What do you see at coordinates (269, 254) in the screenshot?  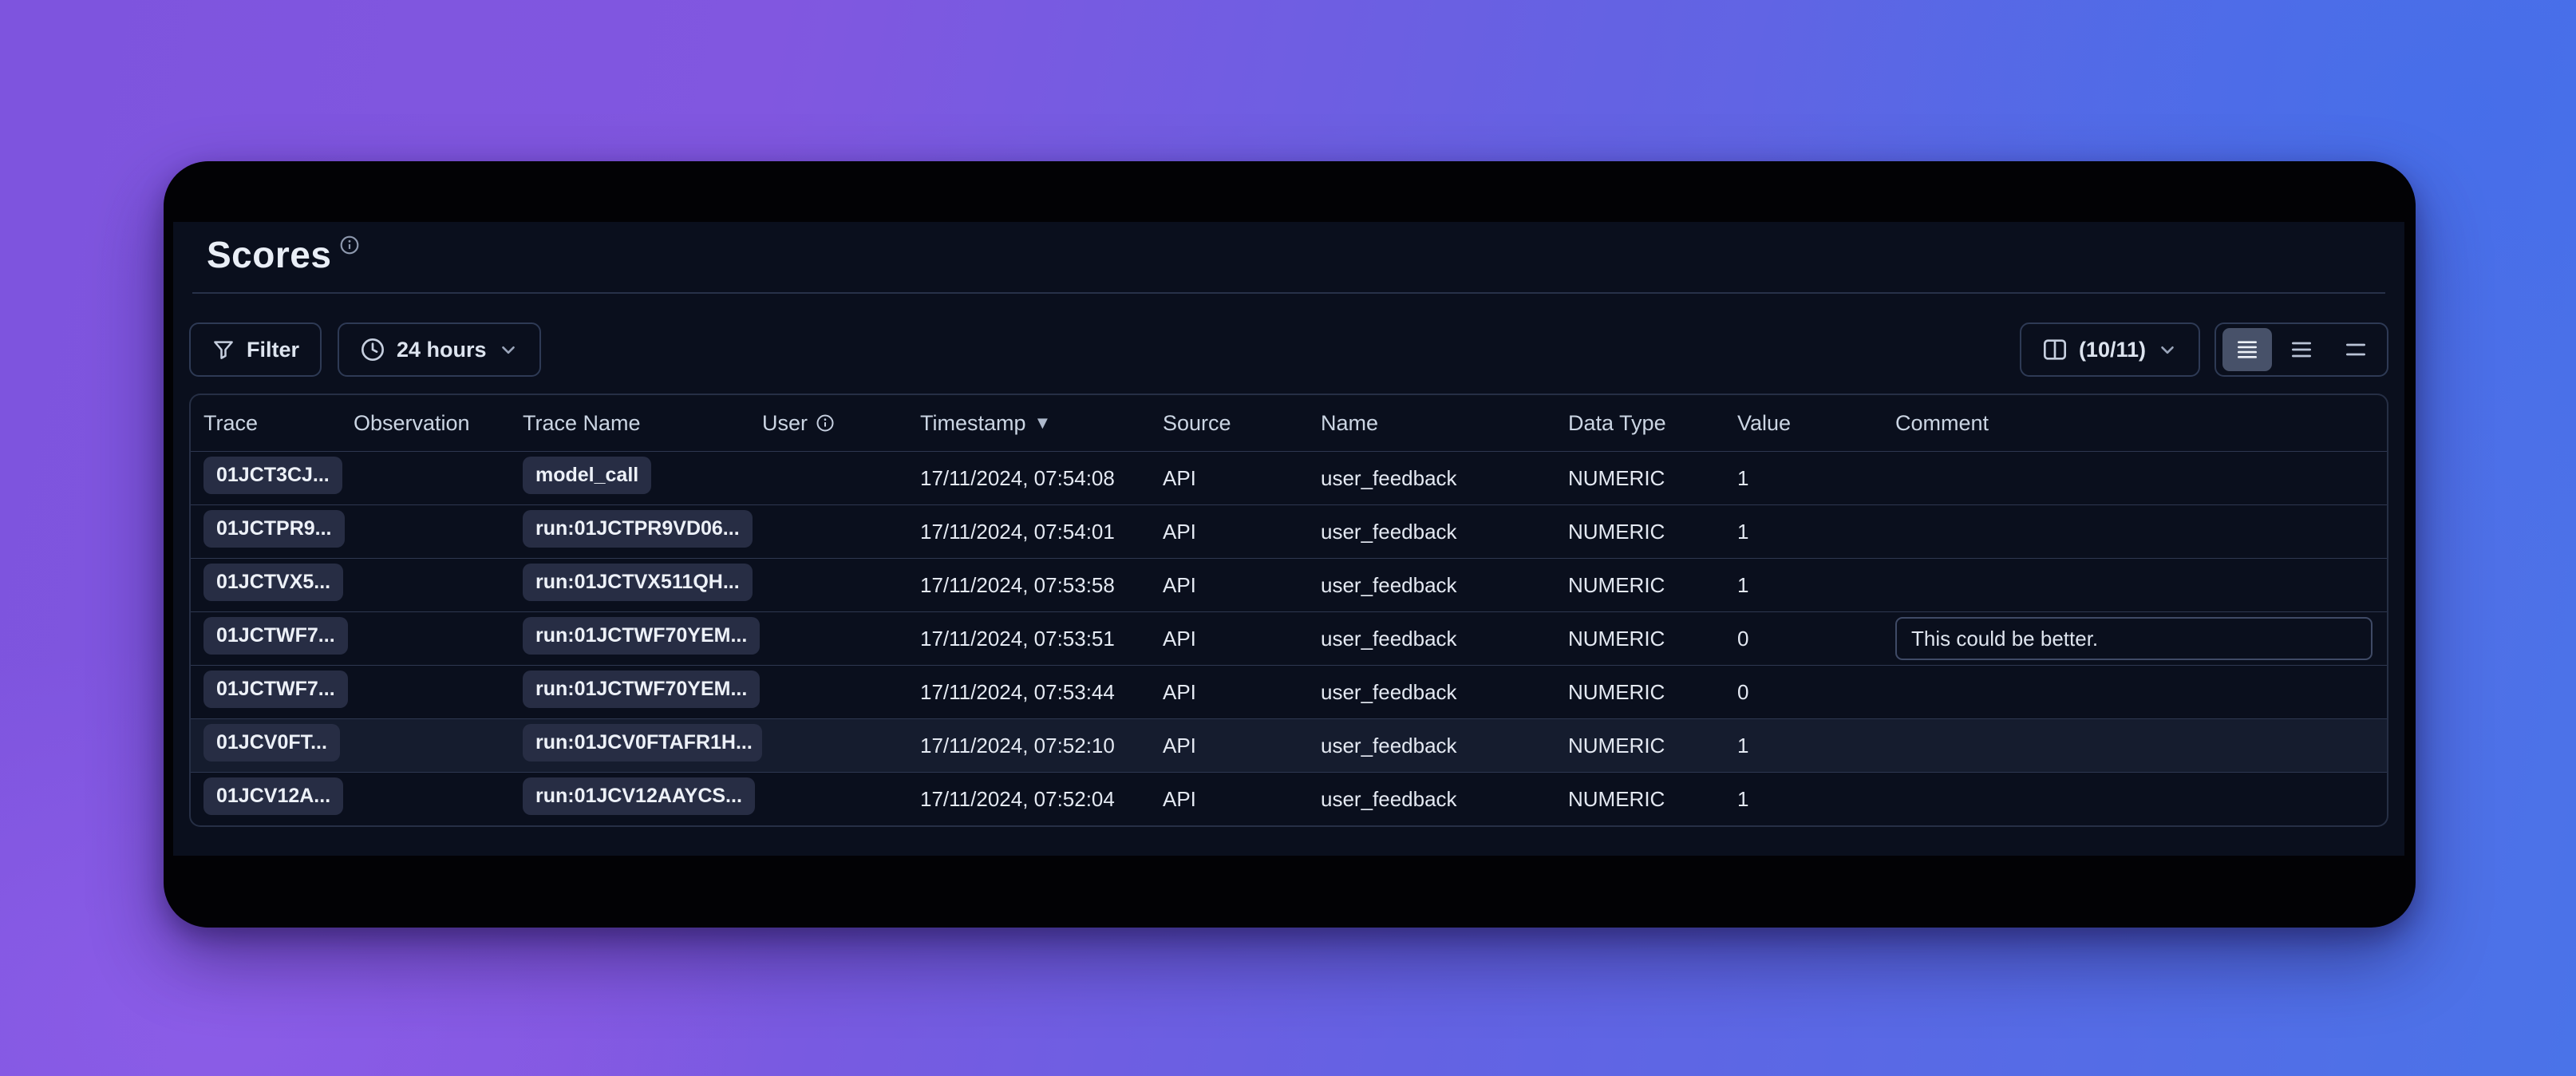 I see `page-title: Scores` at bounding box center [269, 254].